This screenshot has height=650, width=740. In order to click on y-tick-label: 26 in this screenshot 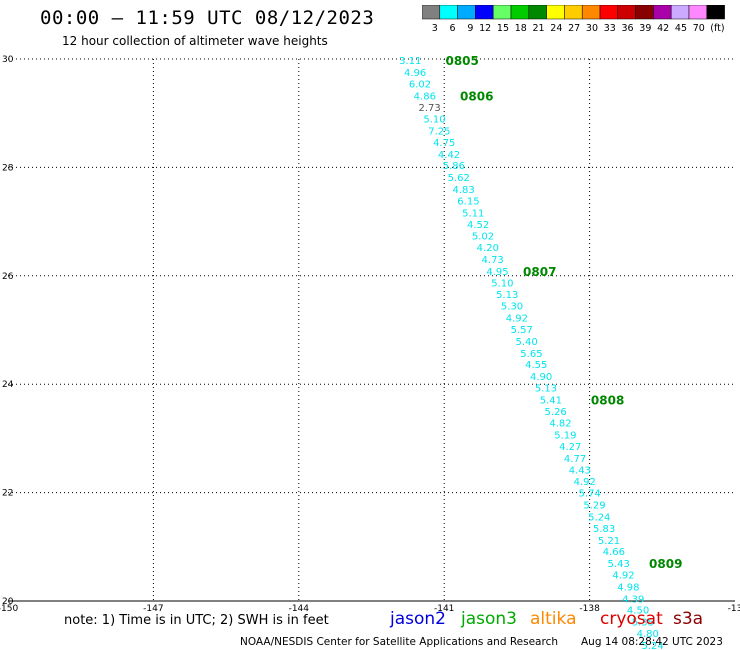, I will do `click(8, 277)`.